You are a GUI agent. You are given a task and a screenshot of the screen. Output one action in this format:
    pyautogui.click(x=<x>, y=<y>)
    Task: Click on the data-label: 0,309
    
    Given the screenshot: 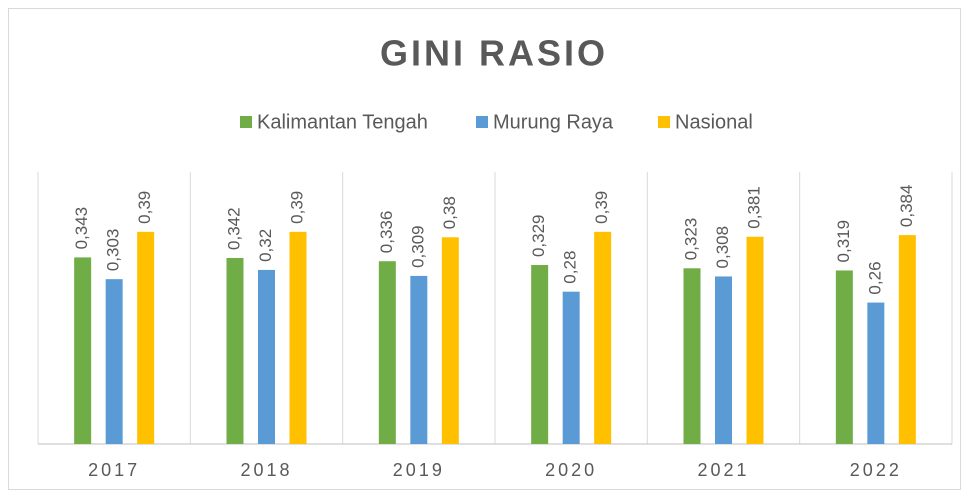 What is the action you would take?
    pyautogui.click(x=417, y=246)
    